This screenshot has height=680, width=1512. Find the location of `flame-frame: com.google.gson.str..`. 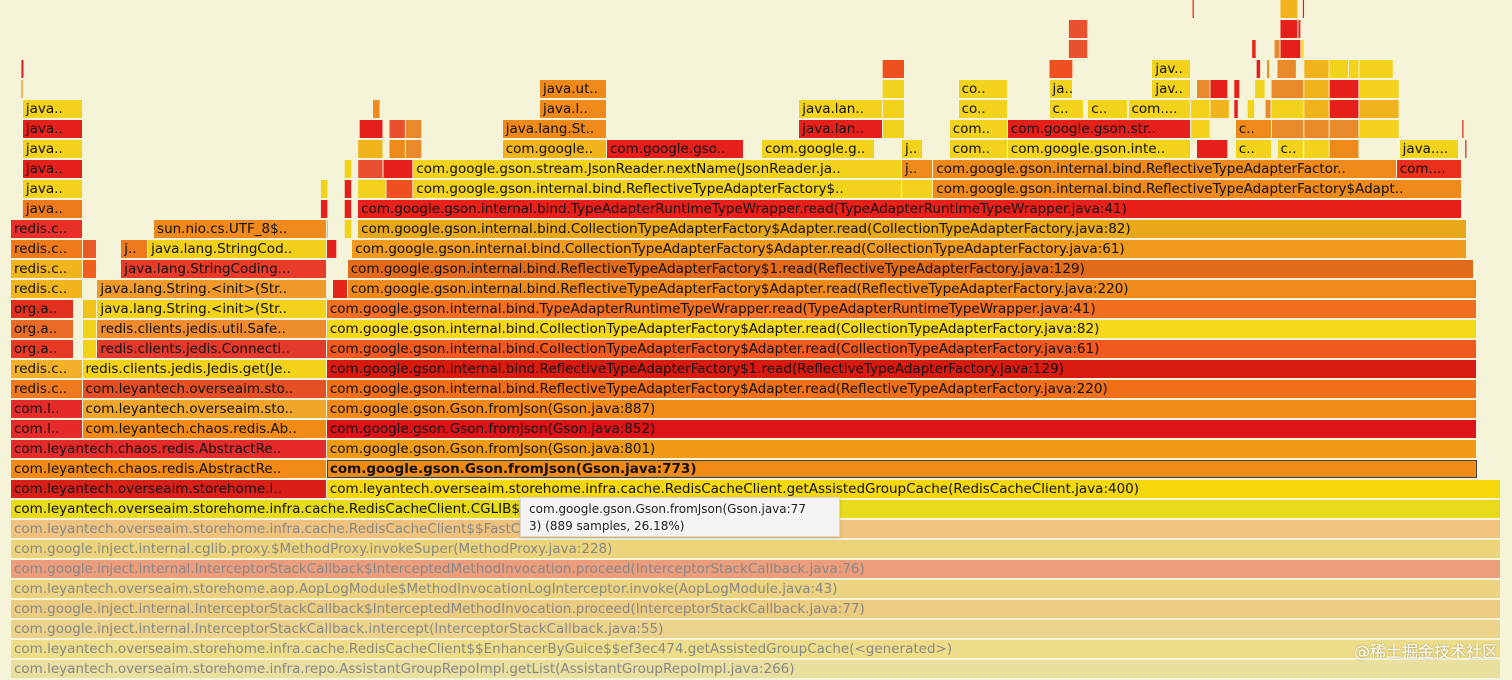

flame-frame: com.google.gson.str.. is located at coordinates (1099, 129).